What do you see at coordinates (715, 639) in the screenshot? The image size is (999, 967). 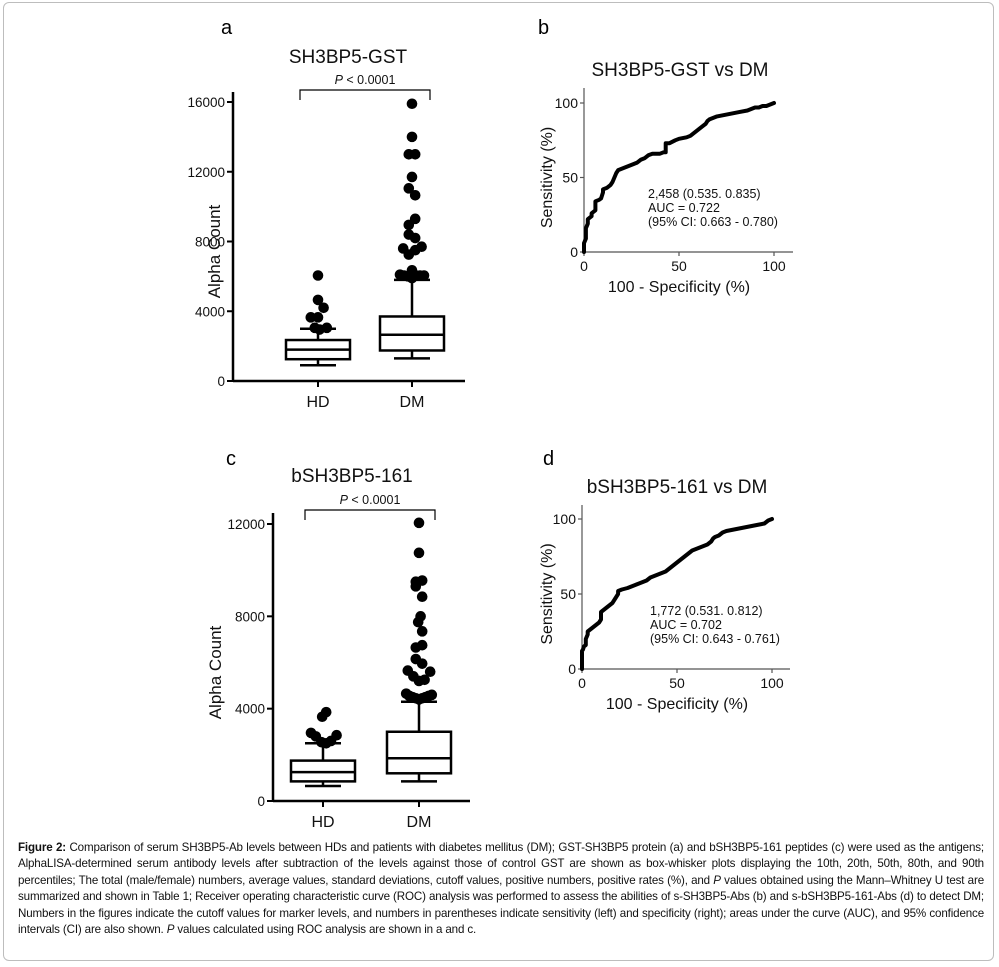 I see `roc-annotation-line: (95% CI: 0.643 - 0.761)` at bounding box center [715, 639].